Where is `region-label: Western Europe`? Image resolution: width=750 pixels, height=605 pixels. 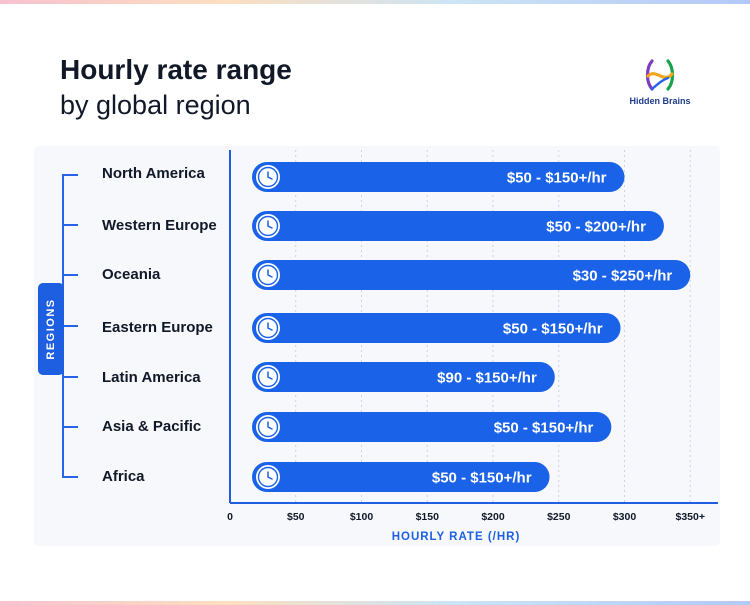 region-label: Western Europe is located at coordinates (159, 225).